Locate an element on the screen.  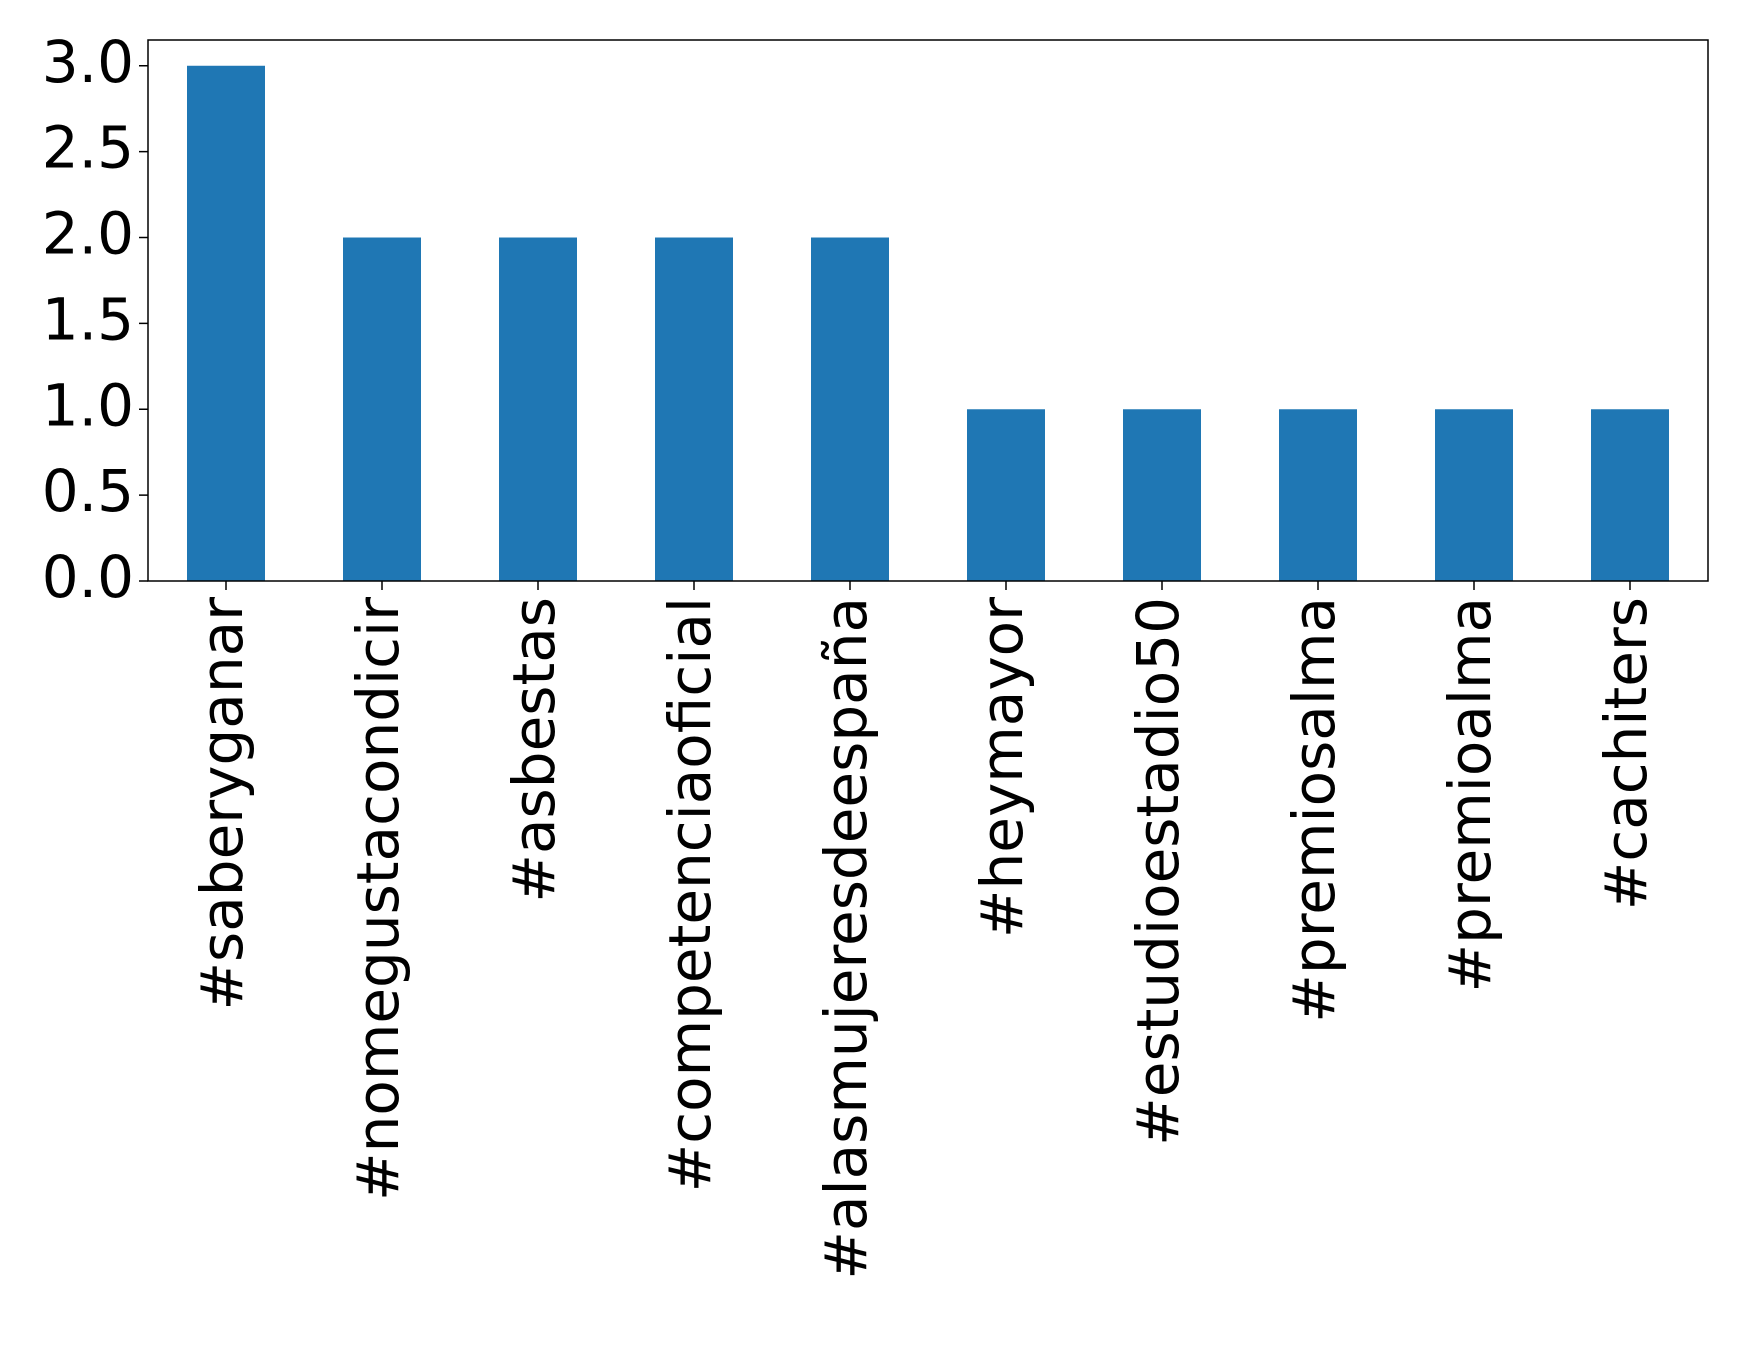
x-tick-label: #competenciaoficial is located at coordinates (690, 894).